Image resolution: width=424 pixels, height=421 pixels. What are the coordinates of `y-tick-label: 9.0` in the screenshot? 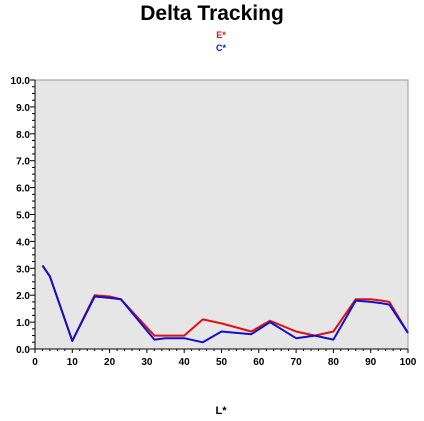 It's located at (23, 108).